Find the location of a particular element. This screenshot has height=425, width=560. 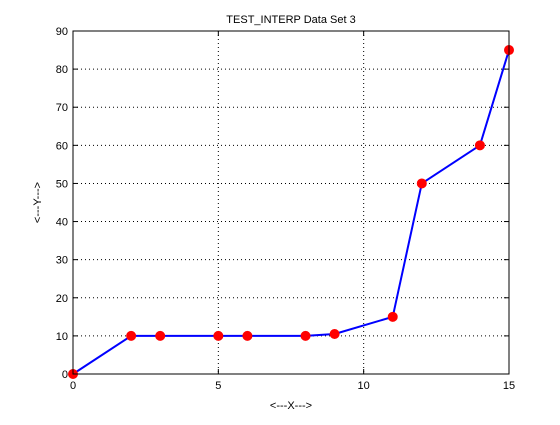

x-tick-label: 0 is located at coordinates (73, 386).